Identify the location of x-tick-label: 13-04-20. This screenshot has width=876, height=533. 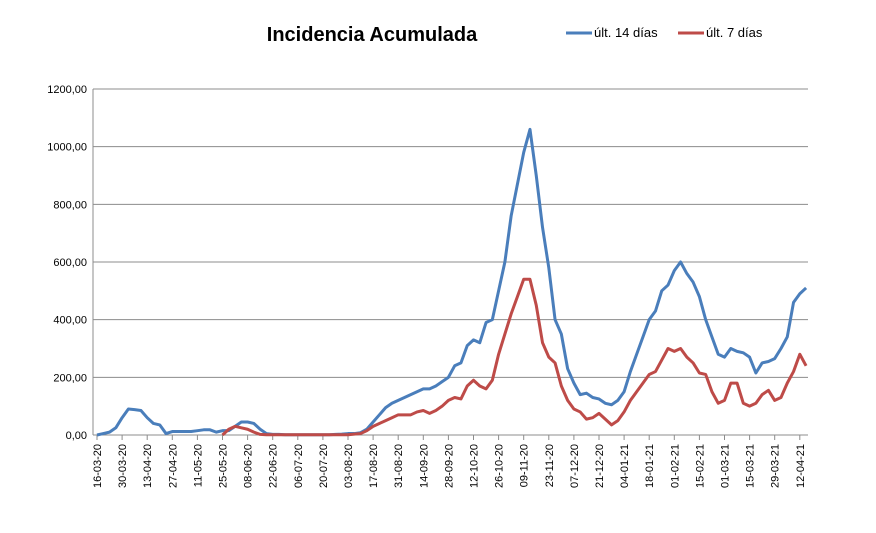
(148, 466).